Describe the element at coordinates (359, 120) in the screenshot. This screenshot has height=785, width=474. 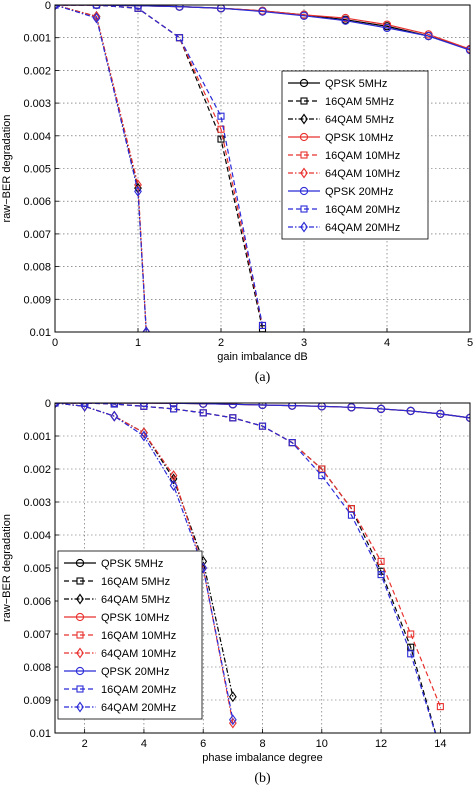
I see `legend-label: 64QAM 5MHz` at that location.